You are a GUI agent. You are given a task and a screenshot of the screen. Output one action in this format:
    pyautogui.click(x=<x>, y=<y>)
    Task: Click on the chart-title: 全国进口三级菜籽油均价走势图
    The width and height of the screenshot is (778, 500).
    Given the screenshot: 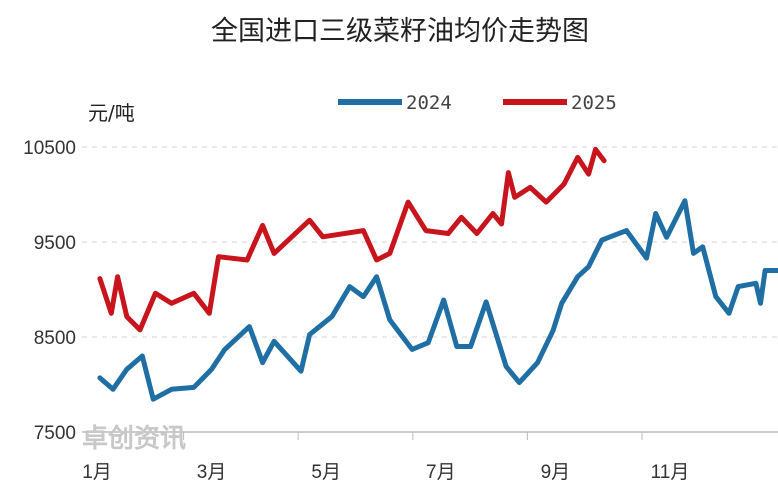 What is the action you would take?
    pyautogui.click(x=400, y=31)
    